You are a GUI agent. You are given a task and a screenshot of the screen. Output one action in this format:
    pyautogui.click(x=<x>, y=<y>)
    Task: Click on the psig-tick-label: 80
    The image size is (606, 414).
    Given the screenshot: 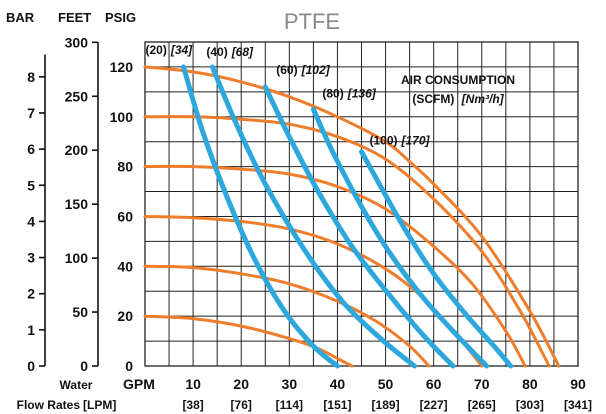 What is the action you would take?
    pyautogui.click(x=125, y=167)
    